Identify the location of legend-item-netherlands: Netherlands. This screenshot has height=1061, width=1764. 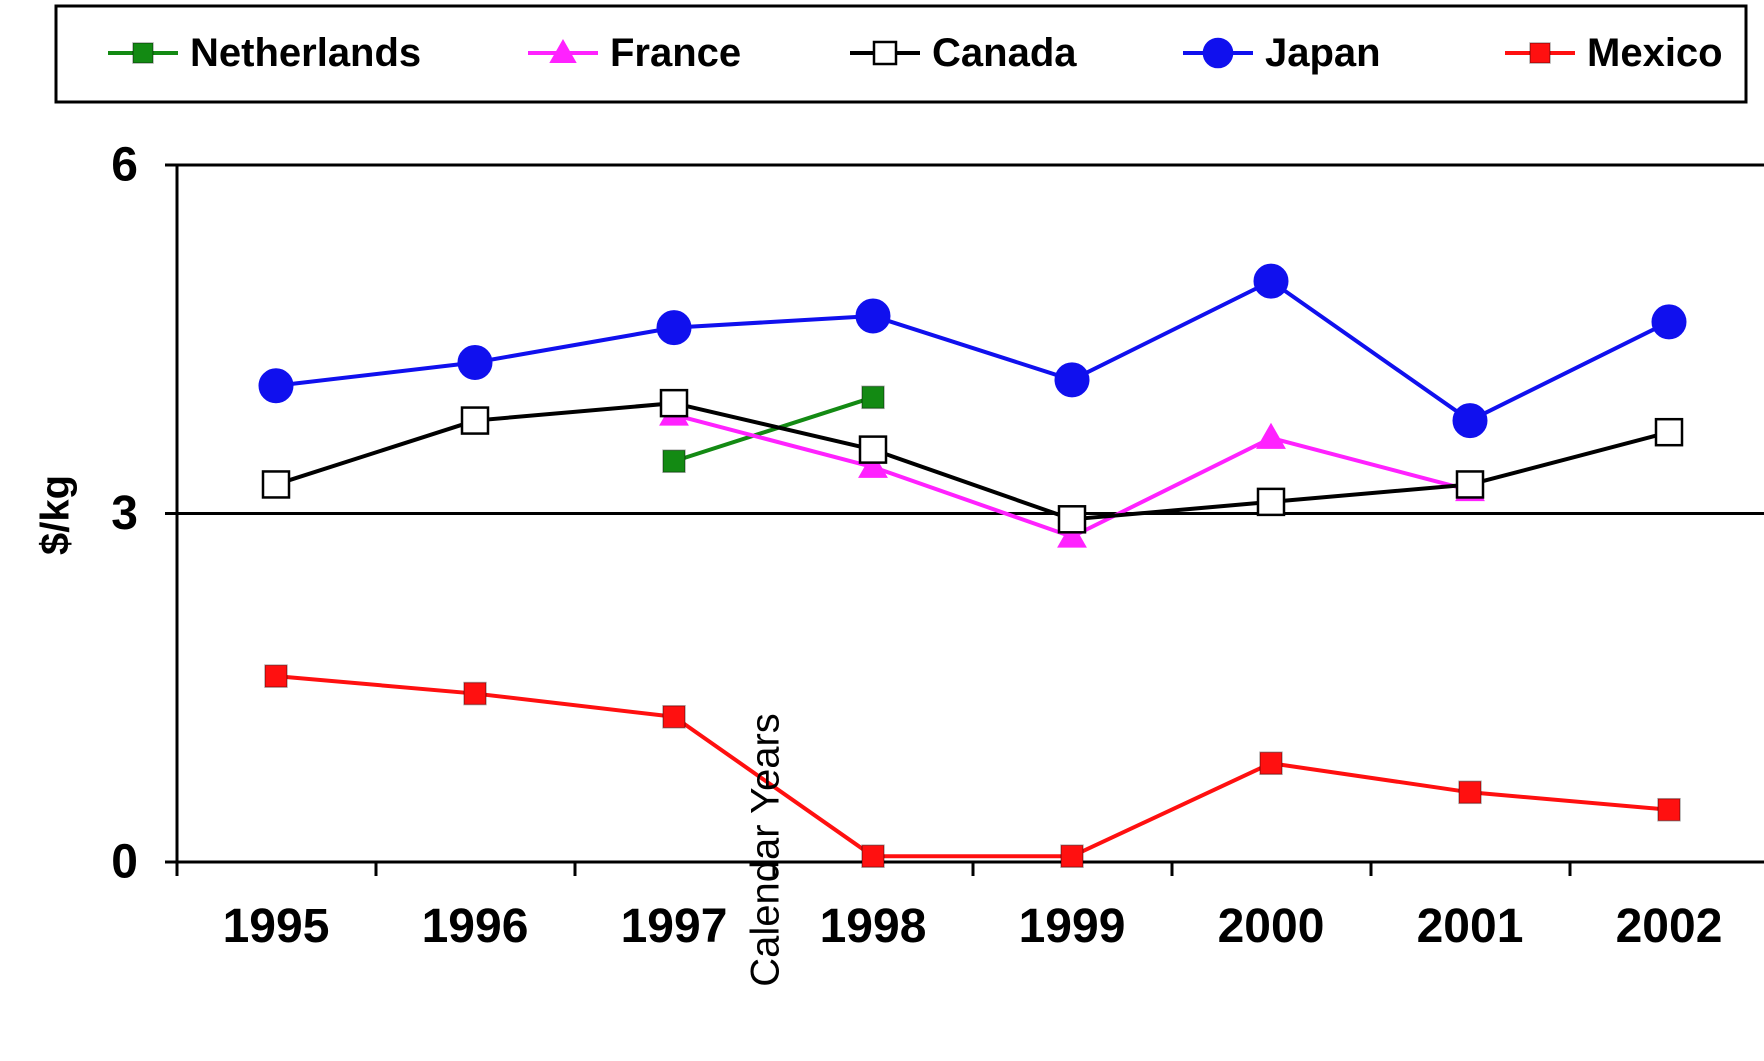
(264, 53).